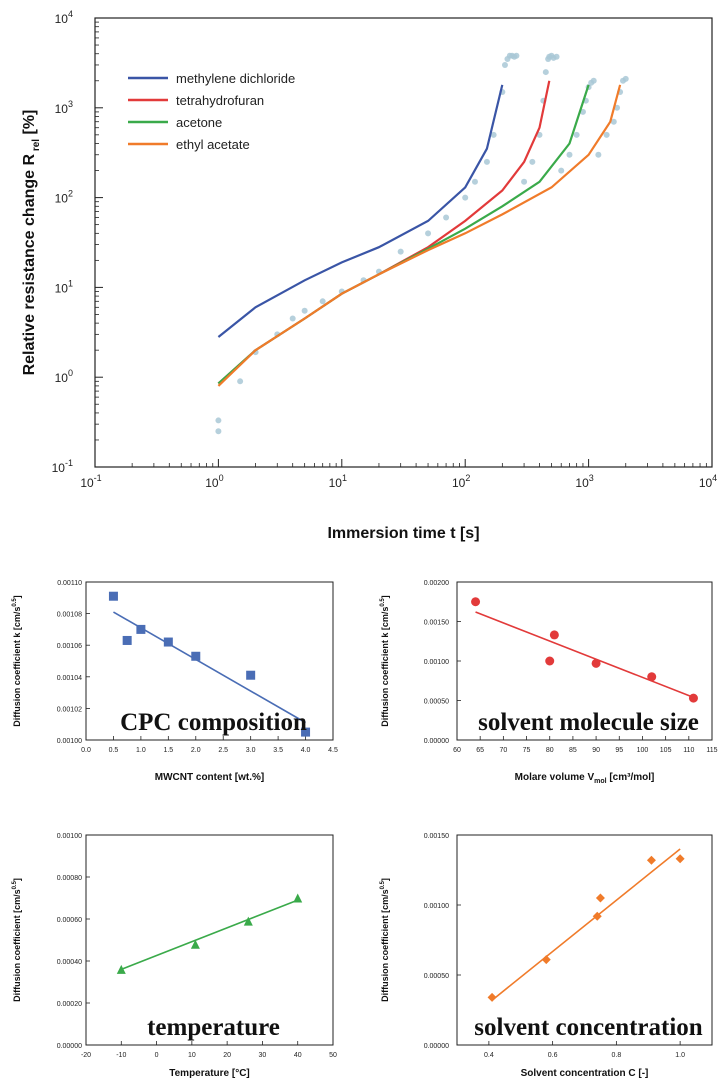 The height and width of the screenshot is (1085, 727). I want to click on x-tick-label: 0.4, so click(489, 1055).